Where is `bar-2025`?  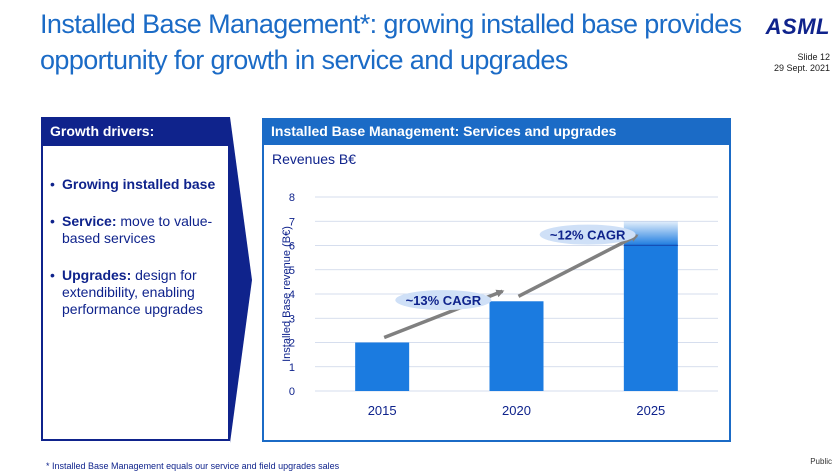 bar-2025 is located at coordinates (650, 318).